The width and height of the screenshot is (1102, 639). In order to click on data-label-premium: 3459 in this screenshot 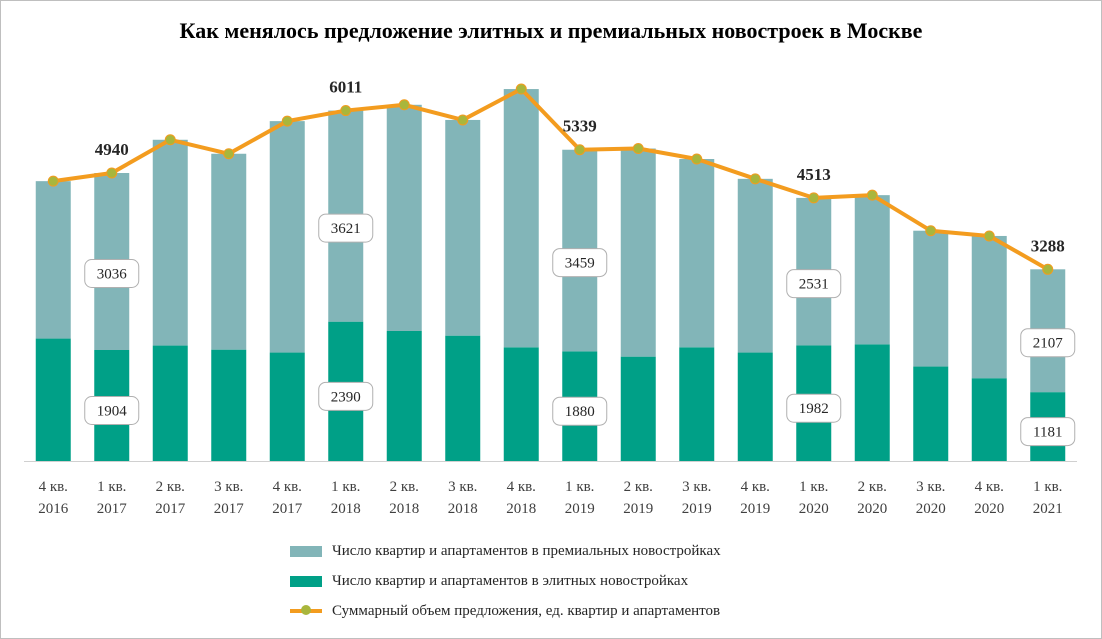, I will do `click(580, 263)`.